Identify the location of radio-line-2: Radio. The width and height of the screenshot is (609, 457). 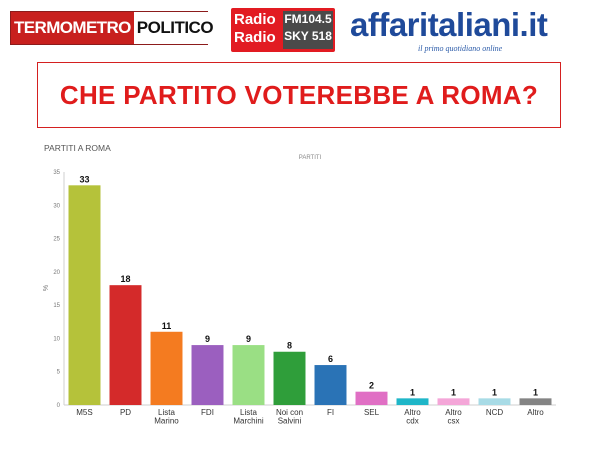
(255, 37).